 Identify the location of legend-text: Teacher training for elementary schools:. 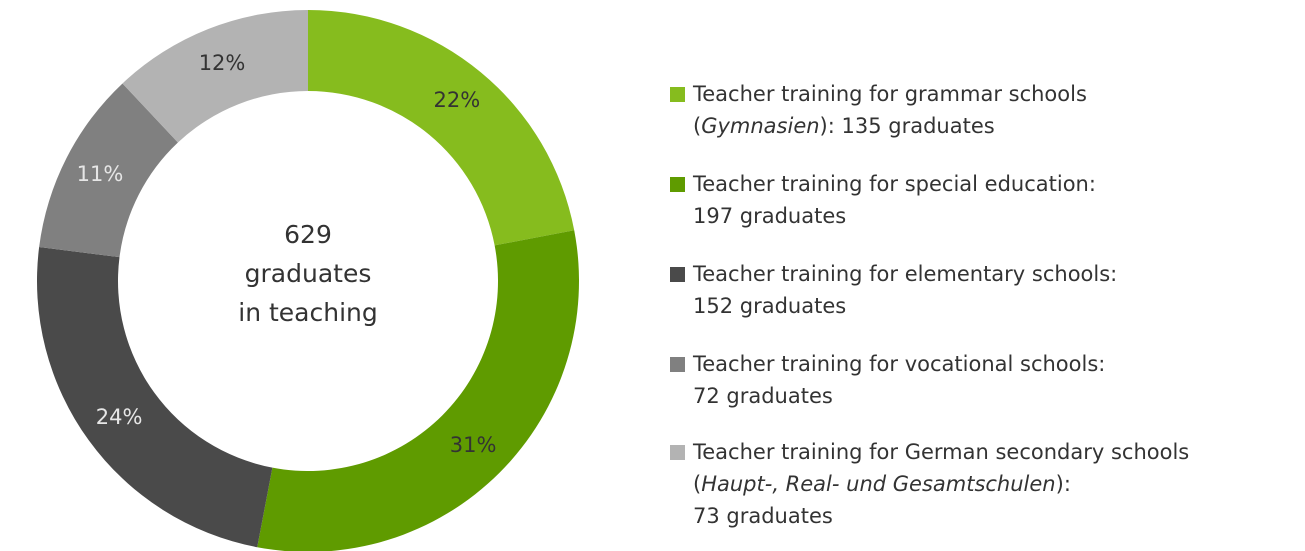
(904, 274).